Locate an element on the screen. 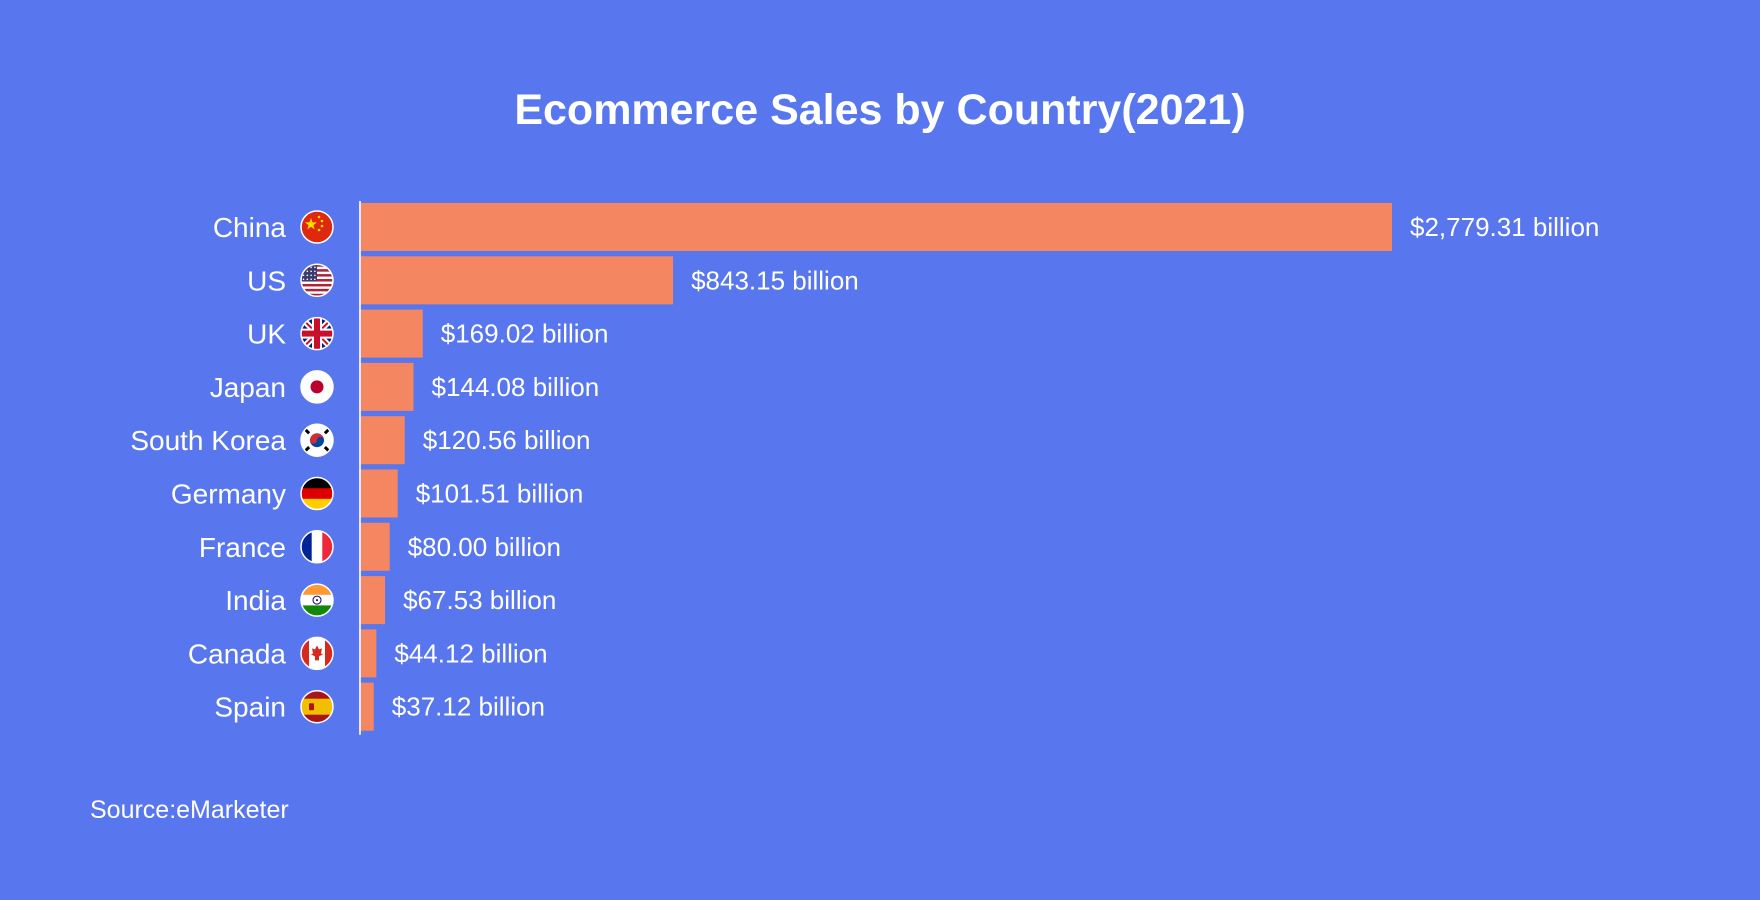  spain-flag-icon is located at coordinates (317, 706).